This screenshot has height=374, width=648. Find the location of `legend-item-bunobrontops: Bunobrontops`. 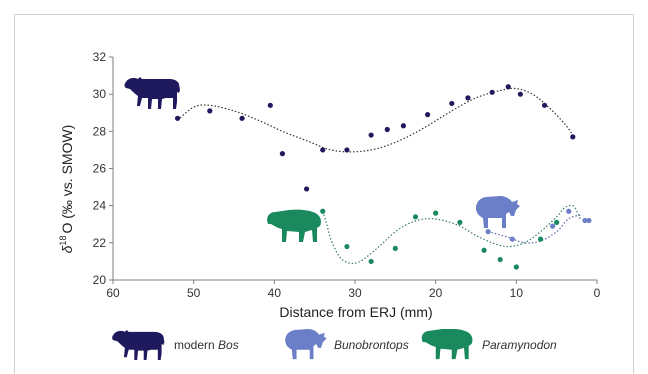

legend-item-bunobrontops: Bunobrontops is located at coordinates (345, 345).